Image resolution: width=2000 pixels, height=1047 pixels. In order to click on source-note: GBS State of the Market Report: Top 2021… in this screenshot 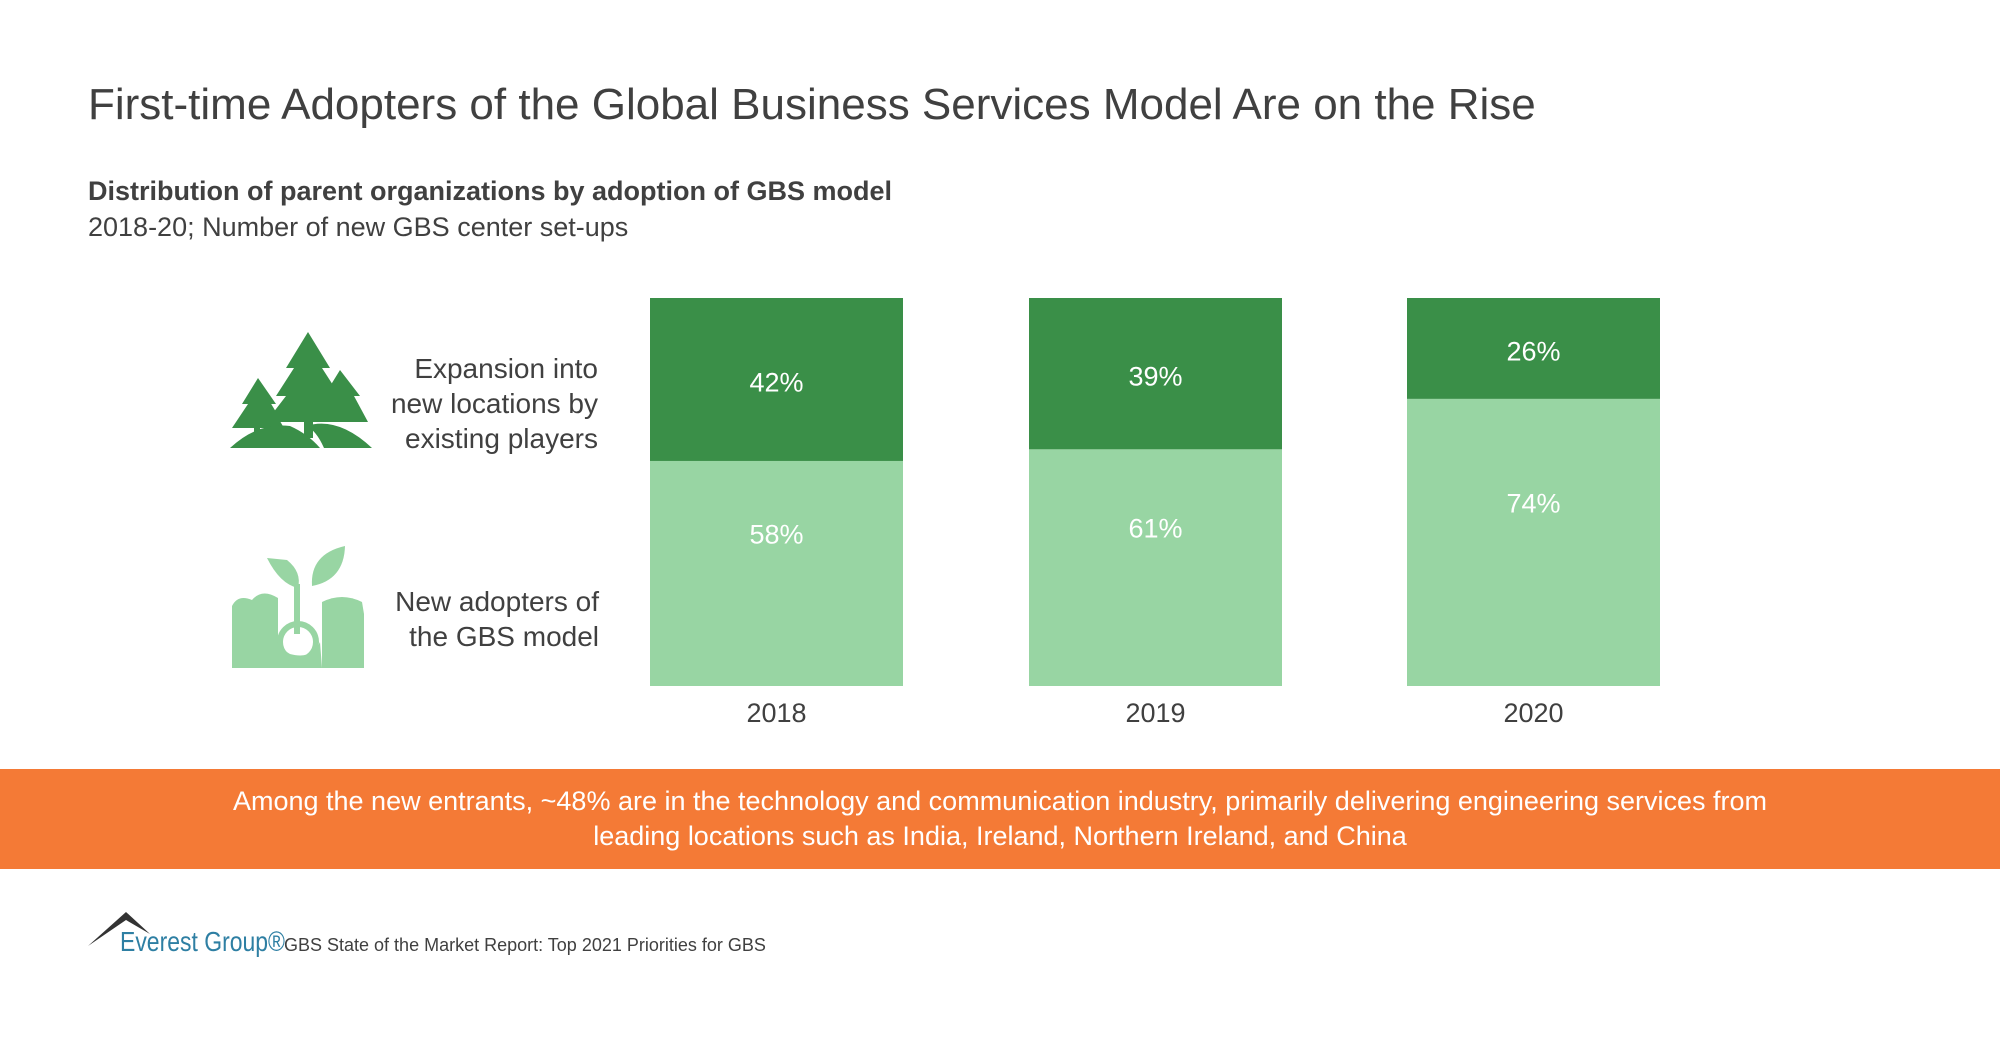, I will do `click(525, 945)`.